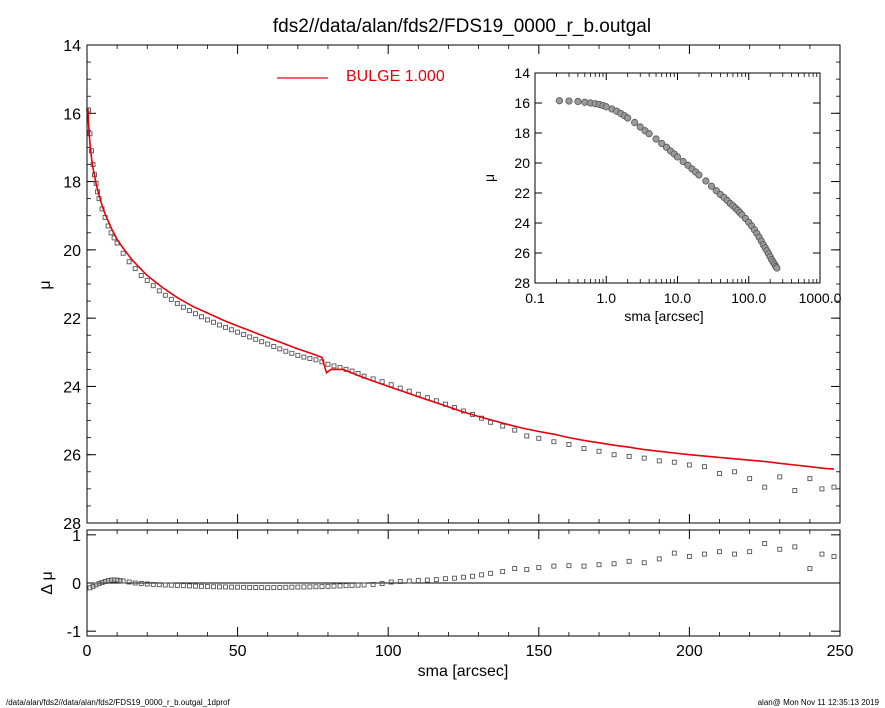 The image size is (885, 708). Describe the element at coordinates (72, 319) in the screenshot. I see `main-y-tick-label-4: 22` at that location.